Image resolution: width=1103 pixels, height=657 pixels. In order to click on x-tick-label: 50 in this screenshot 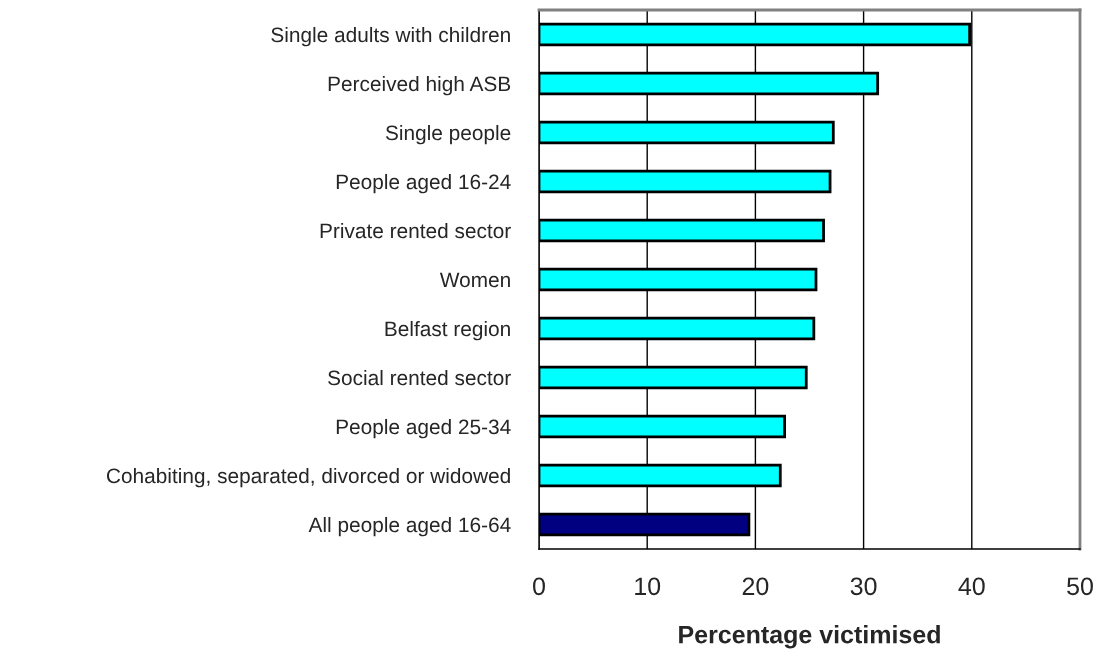, I will do `click(1080, 586)`.